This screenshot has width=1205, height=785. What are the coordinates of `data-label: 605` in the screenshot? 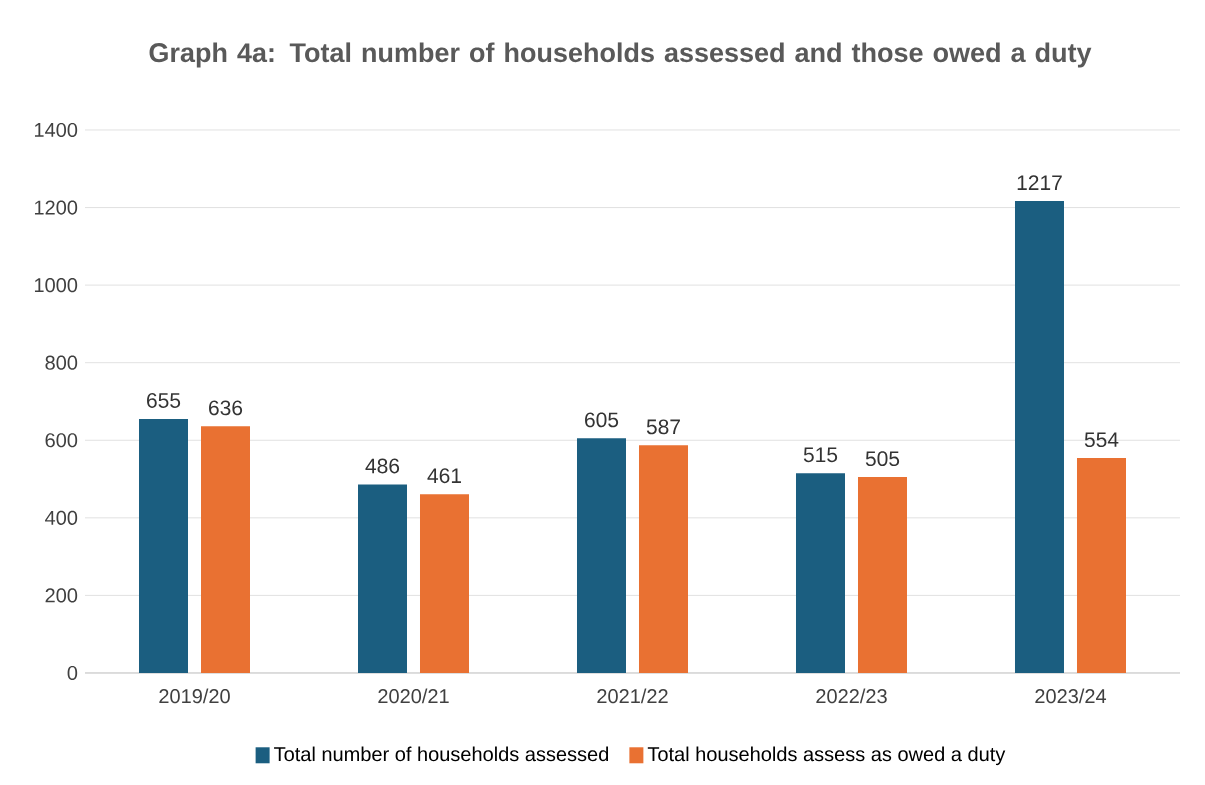 It's located at (602, 420).